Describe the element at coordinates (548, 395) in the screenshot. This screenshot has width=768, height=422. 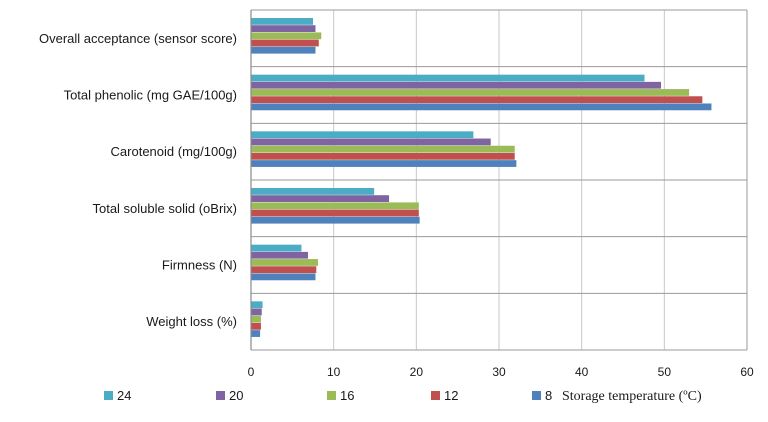
I see `legend-label-8: 8` at that location.